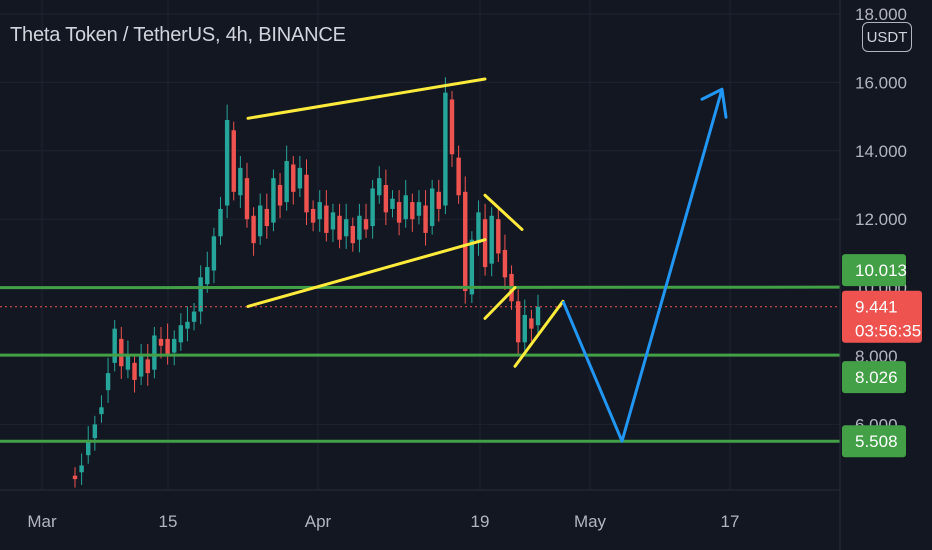  I want to click on pattern-flag-lower, so click(500, 303).